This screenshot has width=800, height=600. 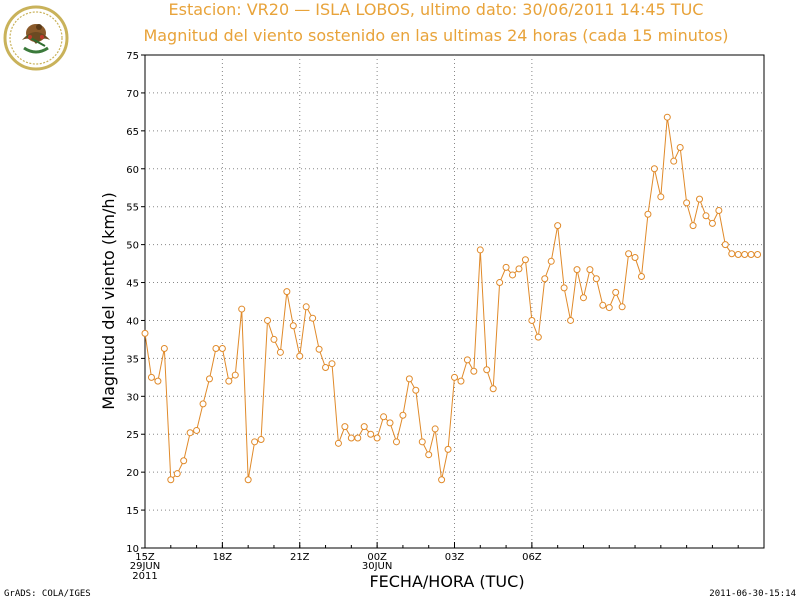 I want to click on y-tick-label: 25, so click(x=132, y=435).